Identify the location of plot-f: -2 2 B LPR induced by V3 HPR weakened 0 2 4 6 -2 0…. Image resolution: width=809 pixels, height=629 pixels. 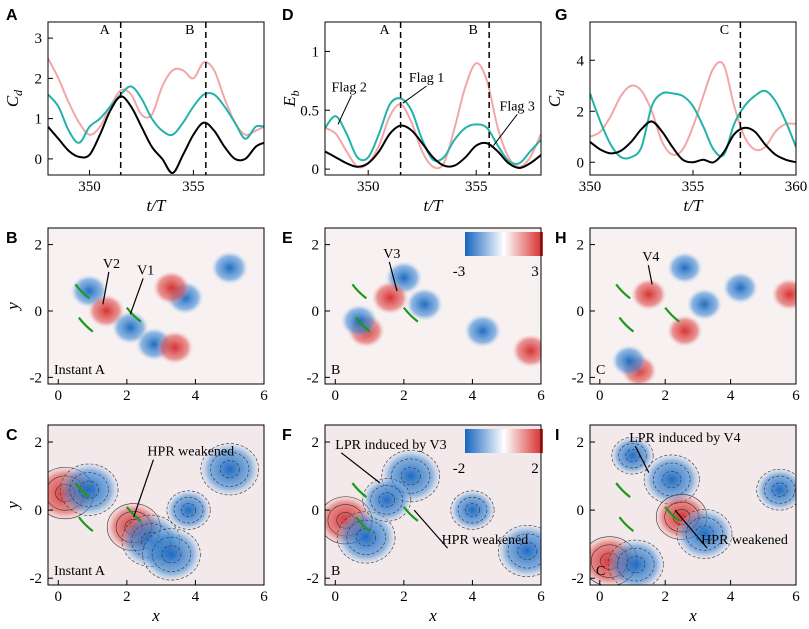
(426, 524).